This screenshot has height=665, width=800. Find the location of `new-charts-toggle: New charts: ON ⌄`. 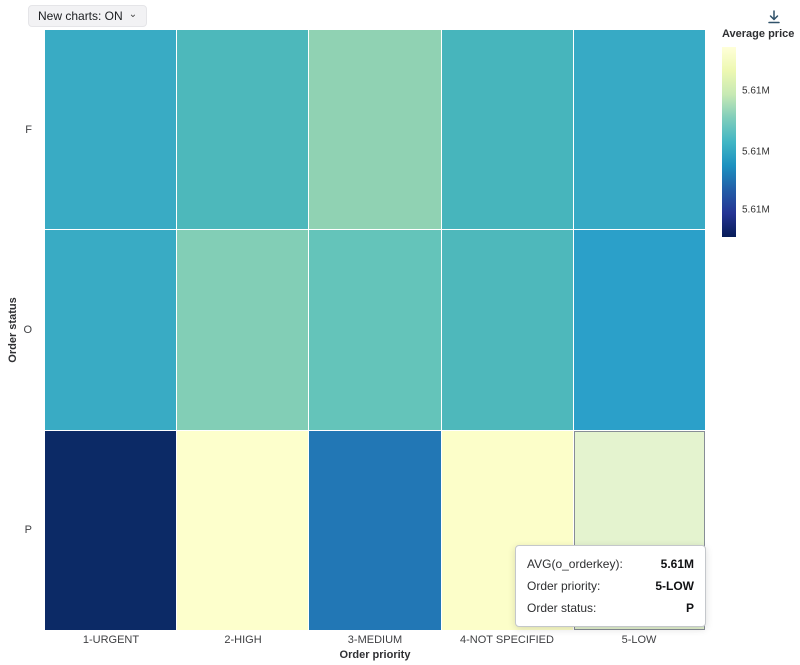

new-charts-toggle: New charts: ON ⌄ is located at coordinates (88, 16).